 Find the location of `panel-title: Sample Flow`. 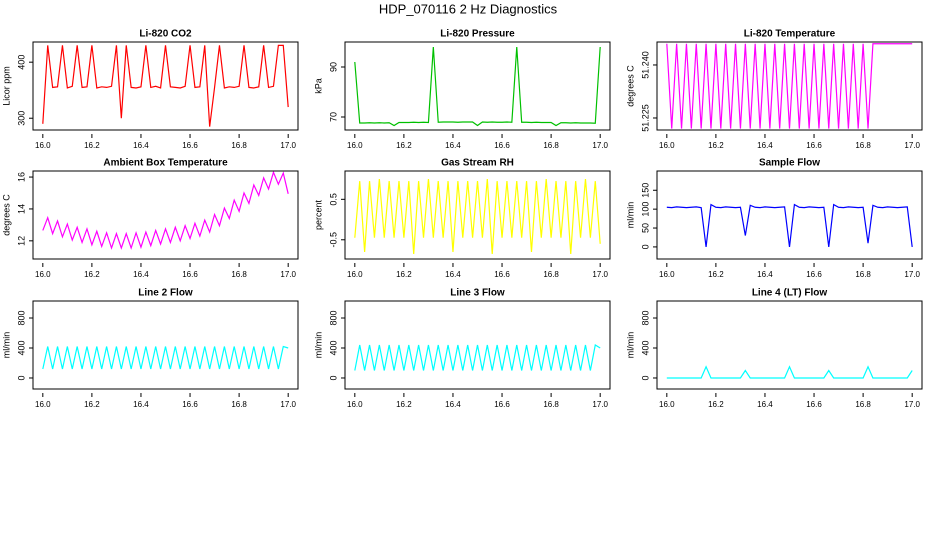

panel-title: Sample Flow is located at coordinates (789, 163).